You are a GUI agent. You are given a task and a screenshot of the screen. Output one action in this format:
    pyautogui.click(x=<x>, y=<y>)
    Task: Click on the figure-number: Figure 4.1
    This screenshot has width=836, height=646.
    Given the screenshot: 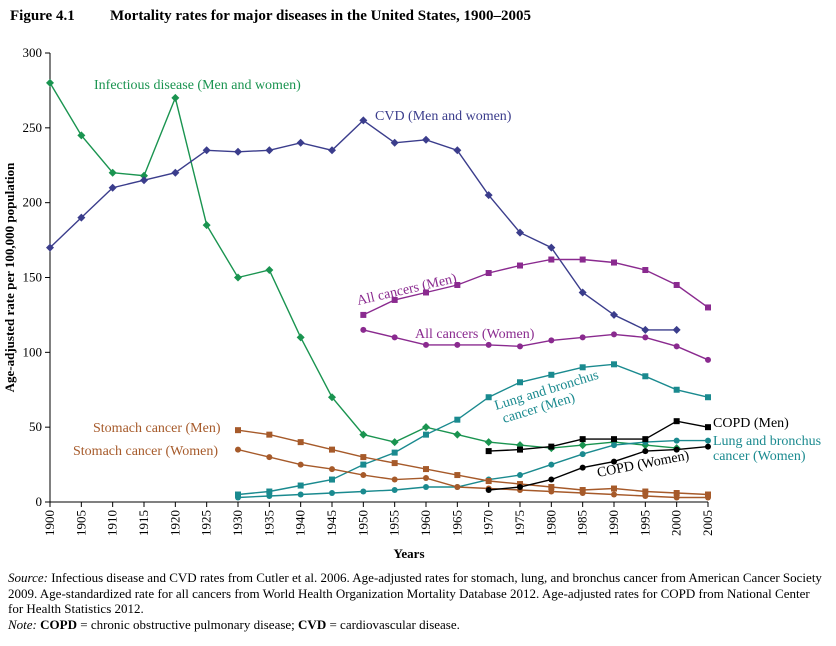 What is the action you would take?
    pyautogui.click(x=42, y=16)
    